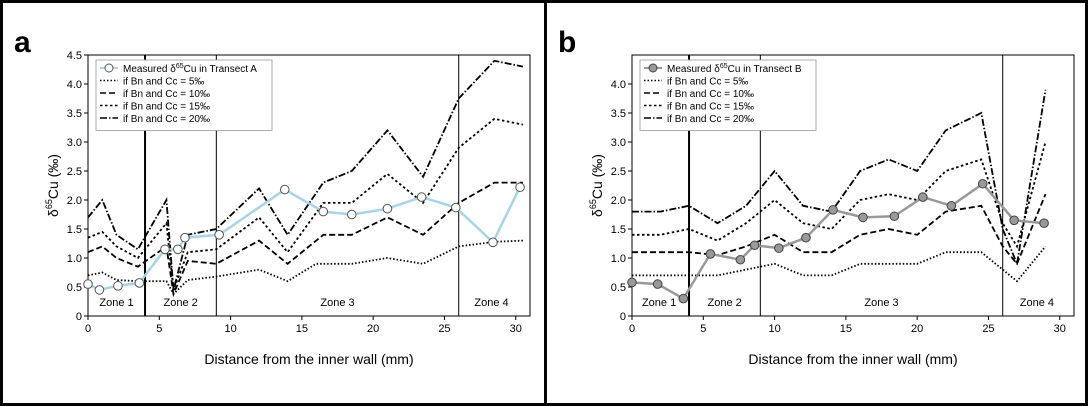 Image resolution: width=1088 pixels, height=406 pixels. Describe the element at coordinates (22, 42) in the screenshot. I see `panel-label: a` at that location.